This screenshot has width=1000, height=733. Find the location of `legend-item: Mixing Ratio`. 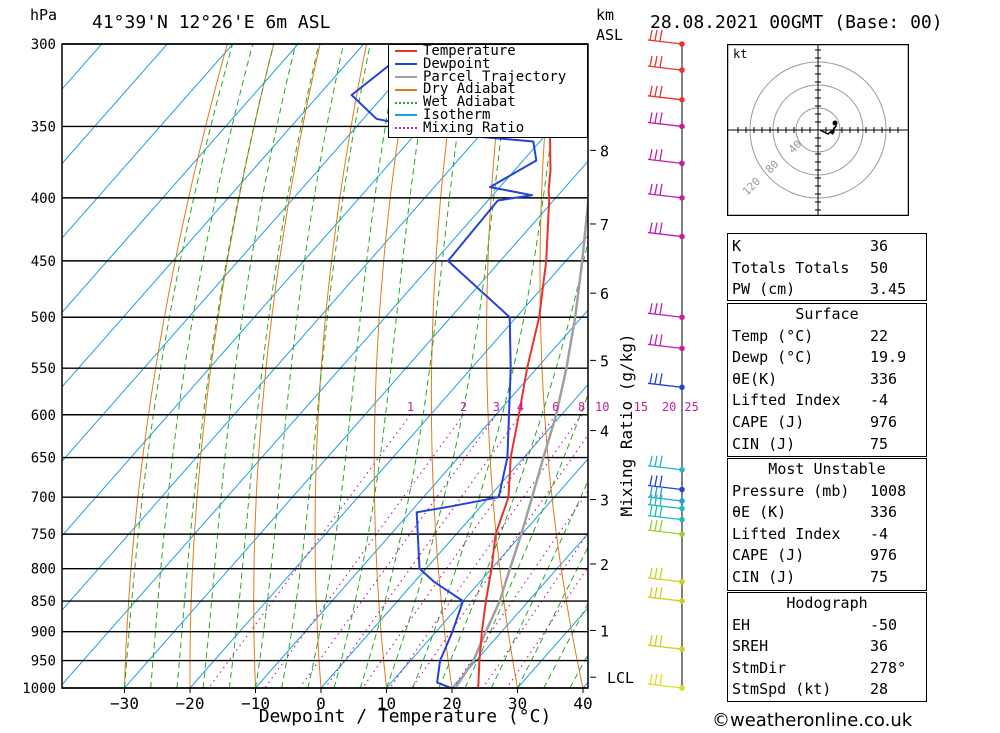

legend-item: Mixing Ratio is located at coordinates (488, 127).